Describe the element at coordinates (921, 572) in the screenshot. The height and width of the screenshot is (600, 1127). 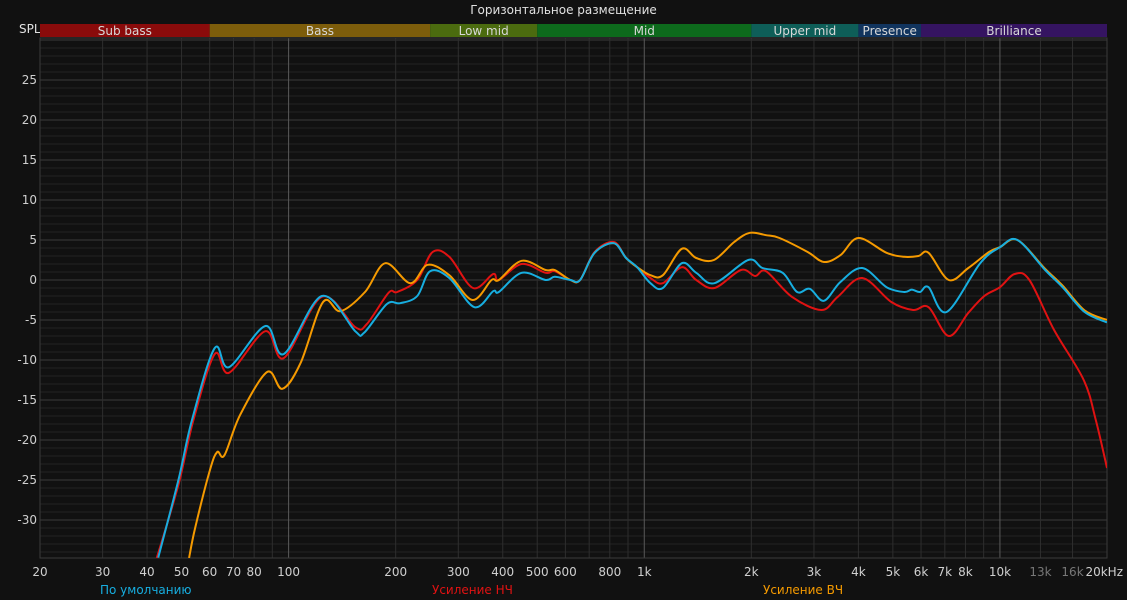
I see `x-tick-label: 6k` at that location.